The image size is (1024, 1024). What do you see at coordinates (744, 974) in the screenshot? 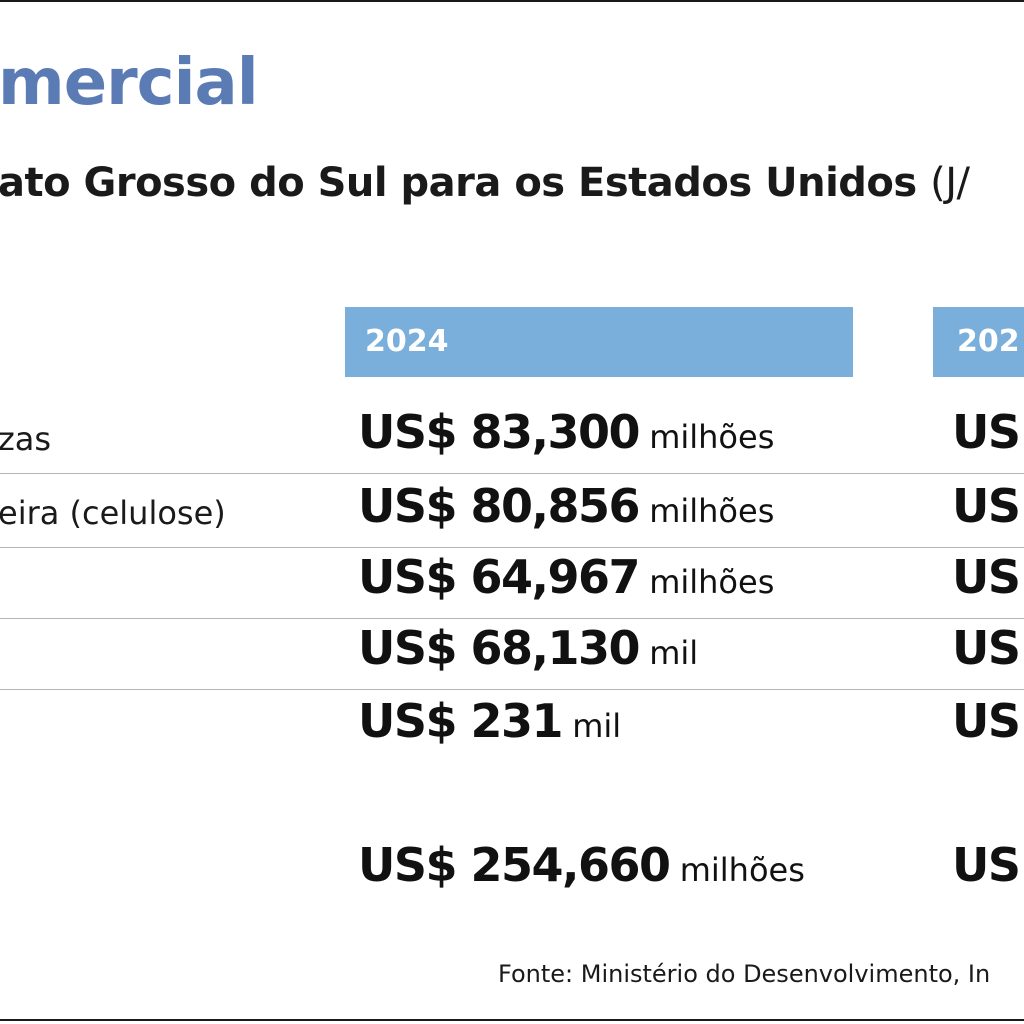
I see `source-note: Fonte: Ministério do Desenvolvimento, In` at bounding box center [744, 974].